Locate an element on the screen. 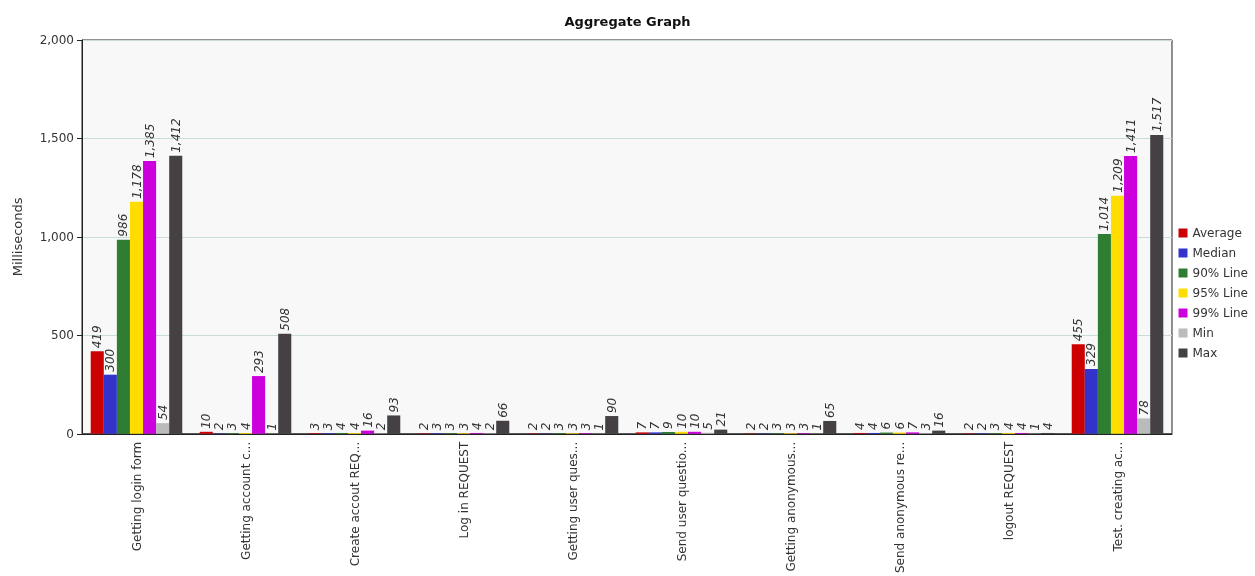 This screenshot has width=1255, height=576. y-tick-label: 2,000 is located at coordinates (56, 40).